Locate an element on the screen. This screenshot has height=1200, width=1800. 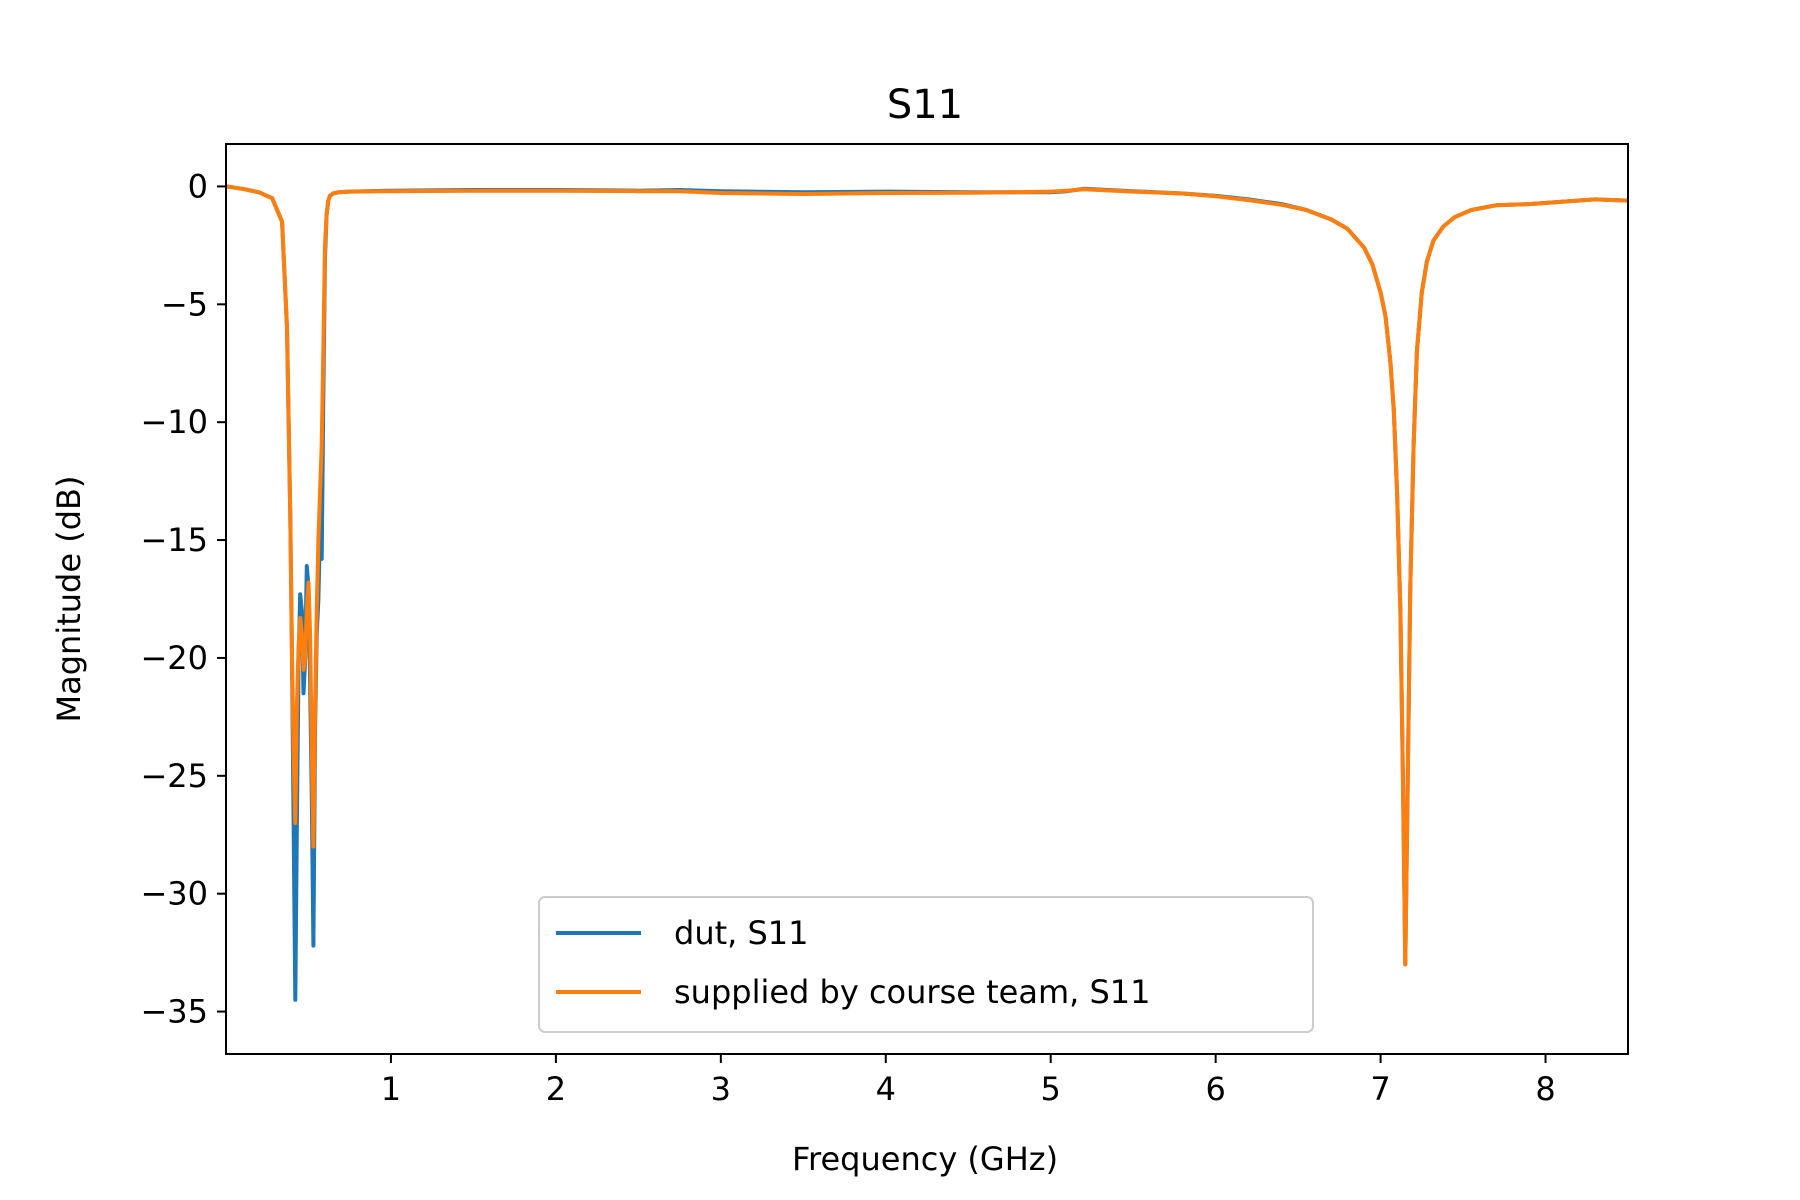
y-tick-label: −20 is located at coordinates (174, 658).